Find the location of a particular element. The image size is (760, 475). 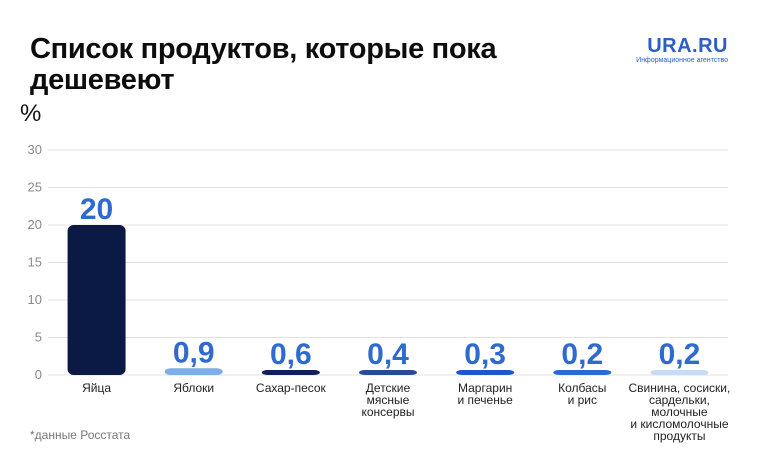

category-label: Детские мясные консервы is located at coordinates (387, 400).